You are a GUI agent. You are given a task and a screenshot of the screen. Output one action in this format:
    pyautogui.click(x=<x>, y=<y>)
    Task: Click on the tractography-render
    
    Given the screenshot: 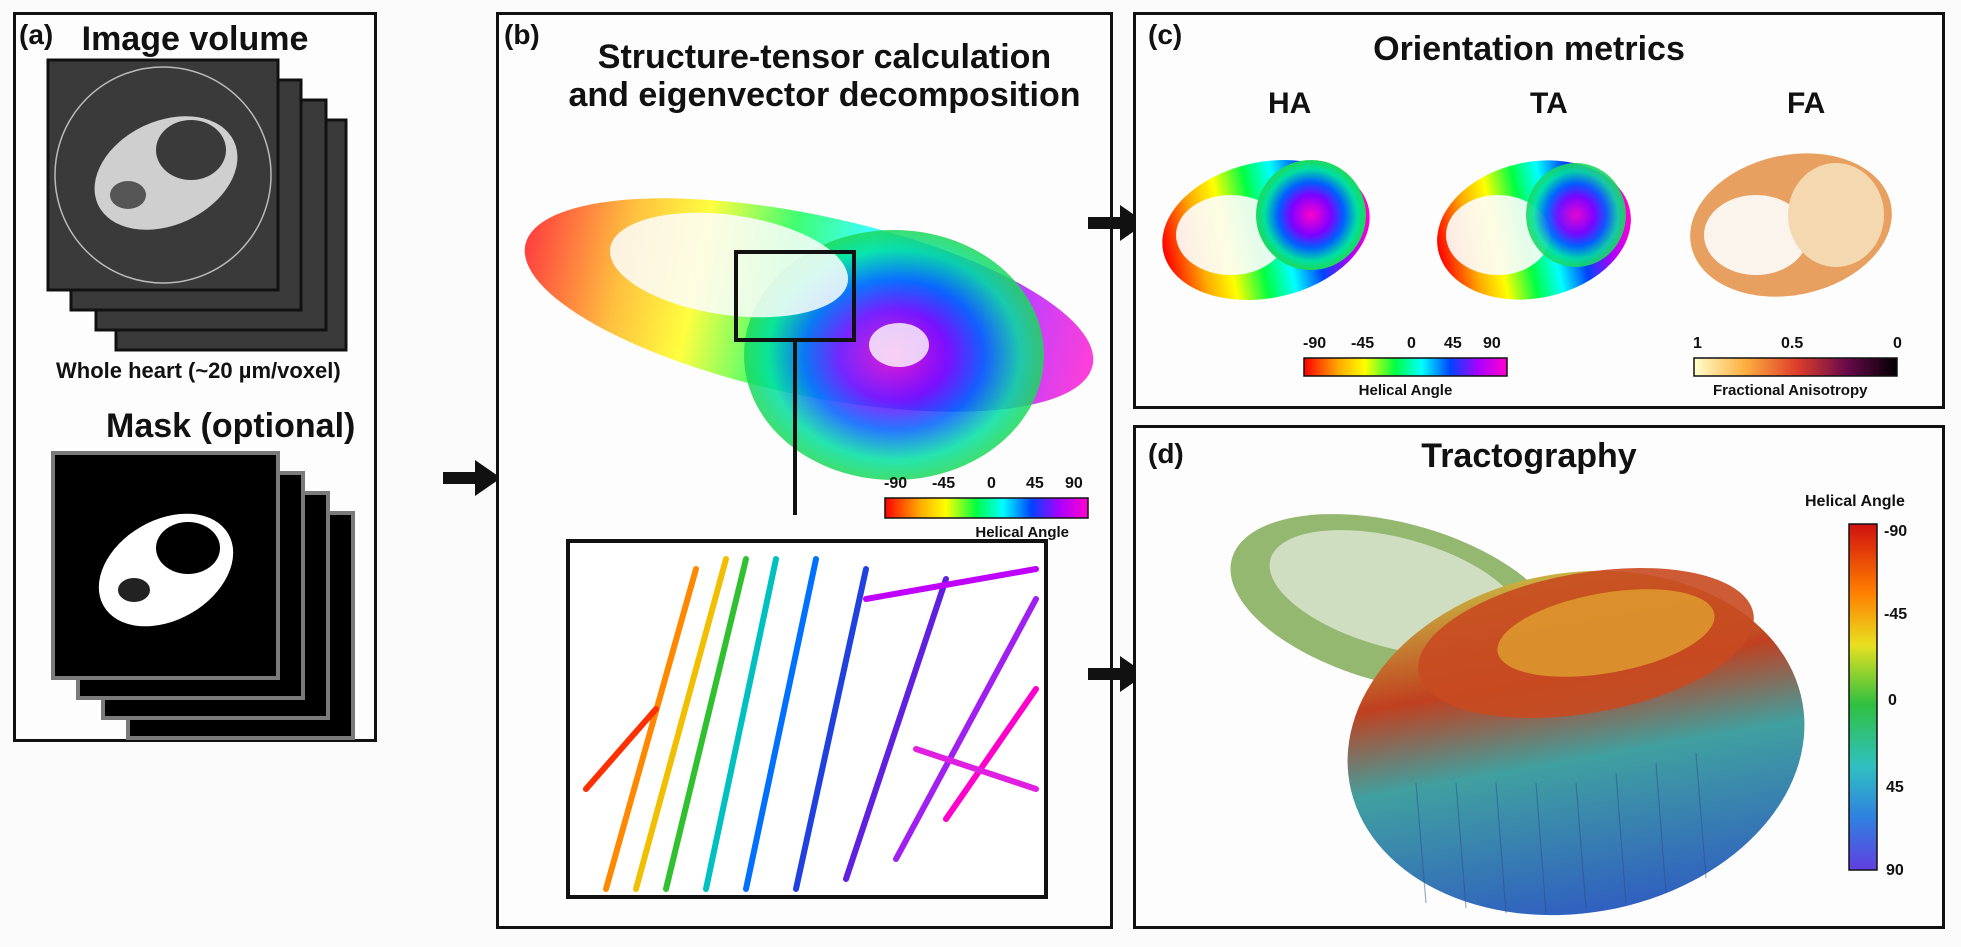 What is the action you would take?
    pyautogui.click(x=1517, y=715)
    